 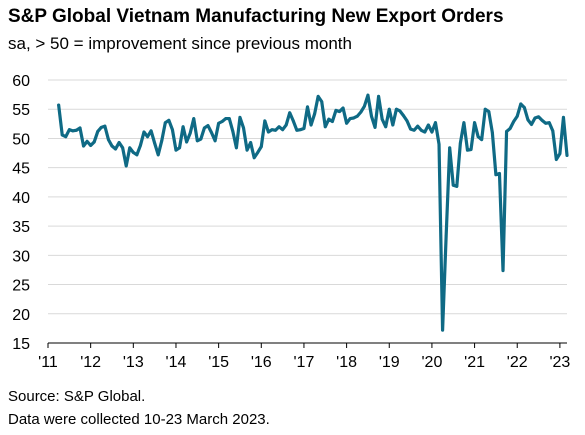 What do you see at coordinates (77, 396) in the screenshot?
I see `source-note: Source: S&P Global.` at bounding box center [77, 396].